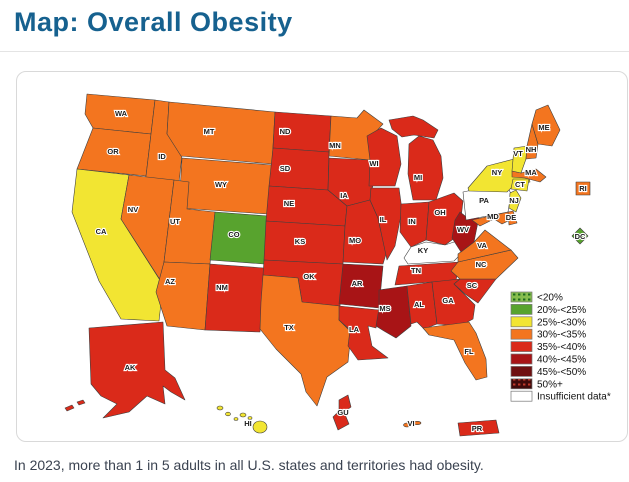 Image resolution: width=629 pixels, height=482 pixels. Describe the element at coordinates (183, 295) in the screenshot. I see `state-AZ` at that location.